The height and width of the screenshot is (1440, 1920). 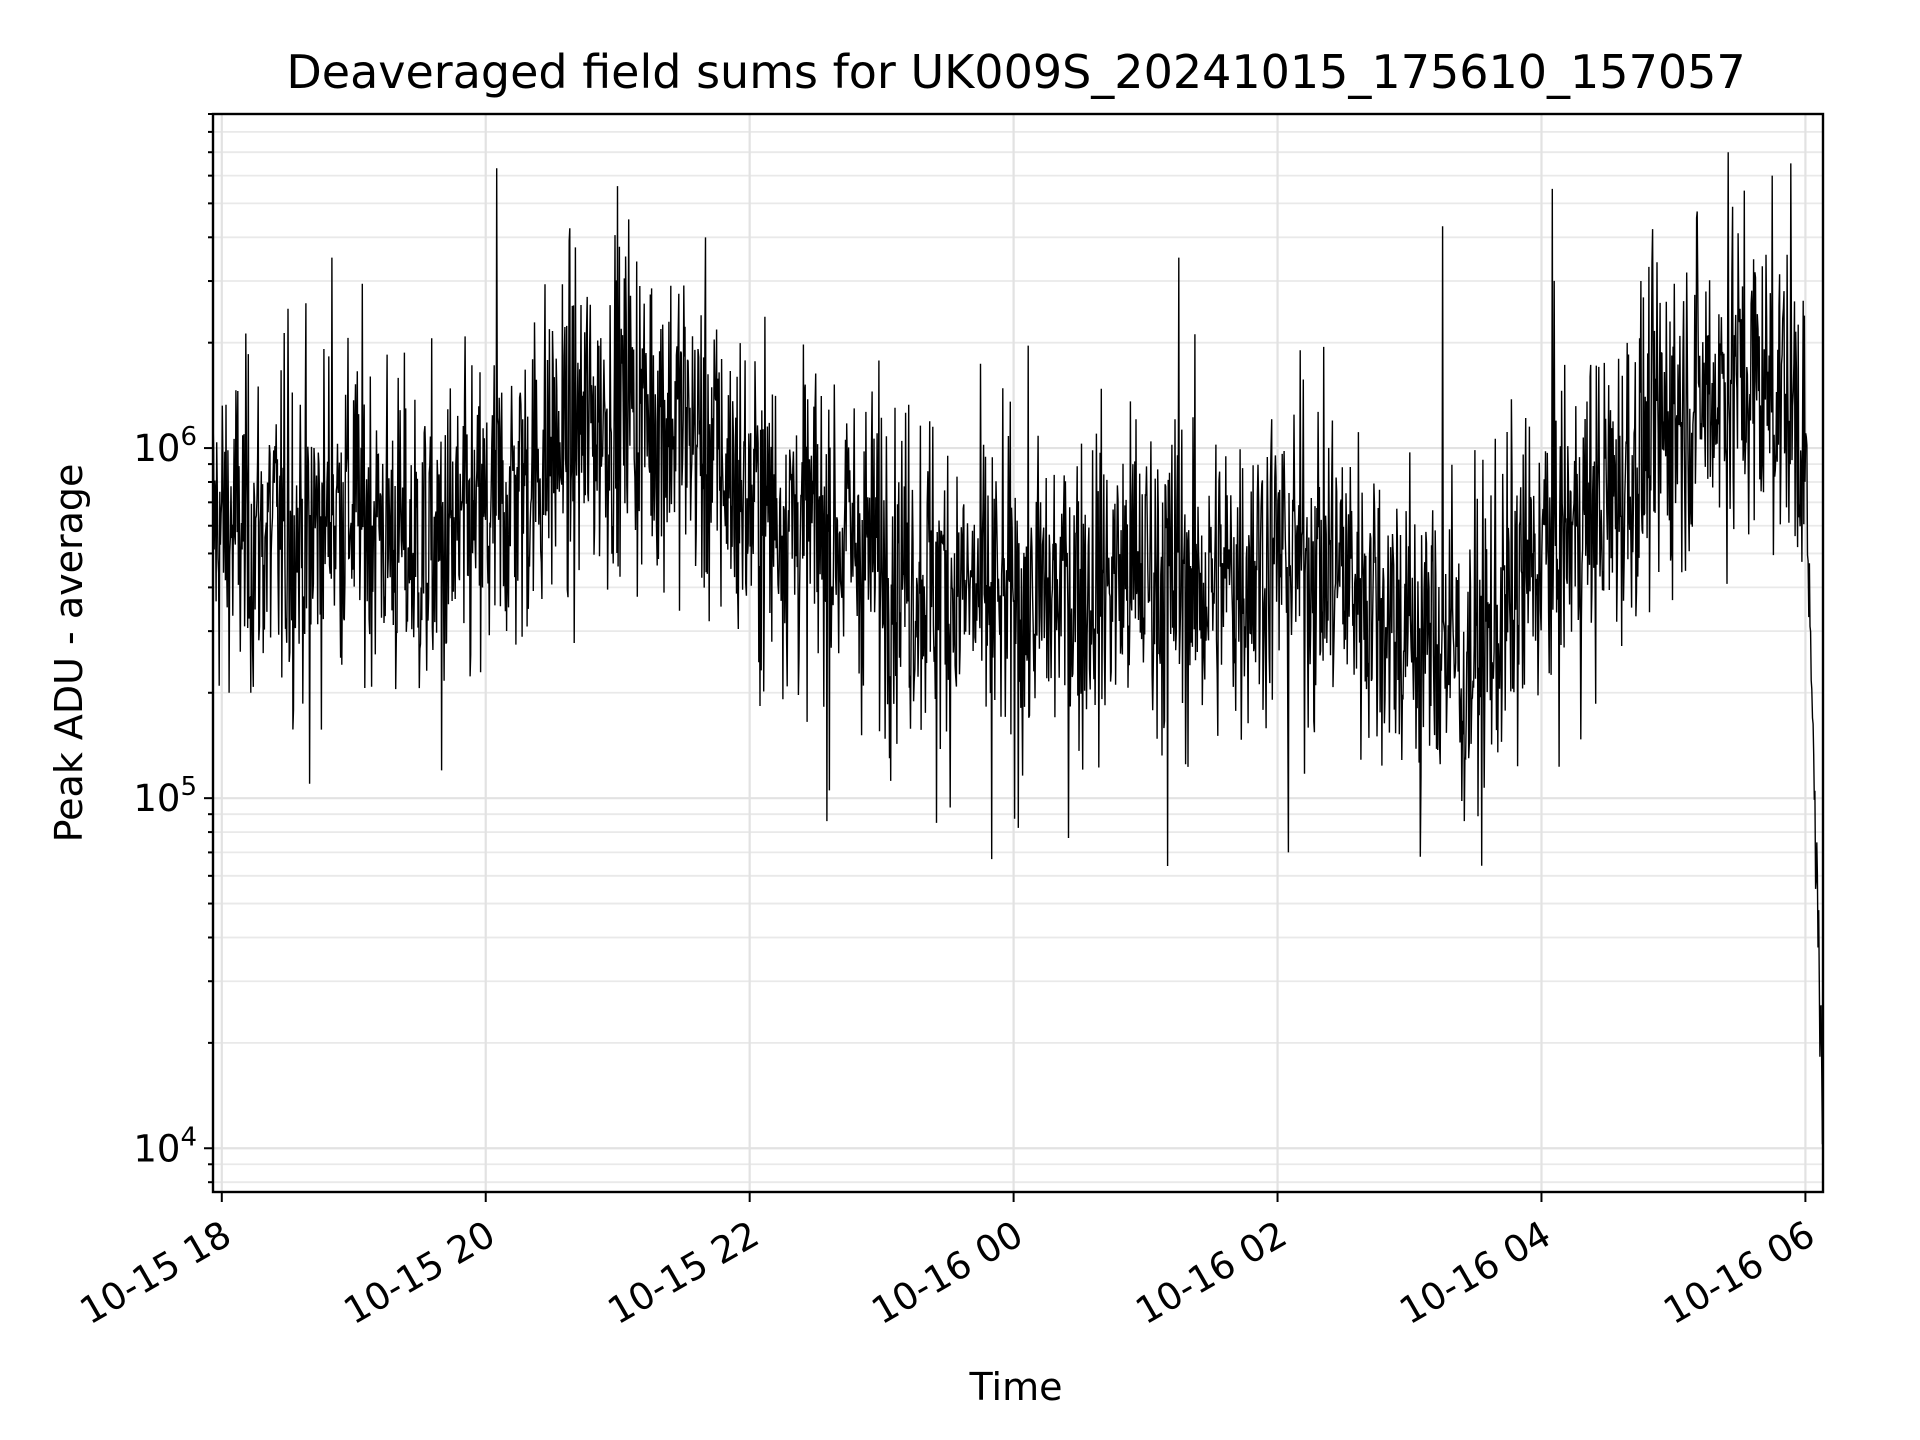 What do you see at coordinates (1739, 1273) in the screenshot?
I see `x-tick-label: 10-16 06` at bounding box center [1739, 1273].